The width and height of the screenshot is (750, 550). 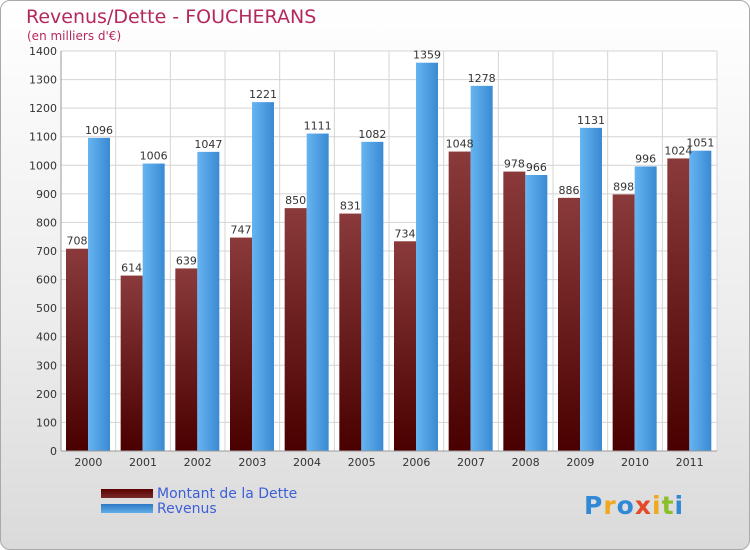 I want to click on y-tick-label: 700, so click(x=46, y=251).